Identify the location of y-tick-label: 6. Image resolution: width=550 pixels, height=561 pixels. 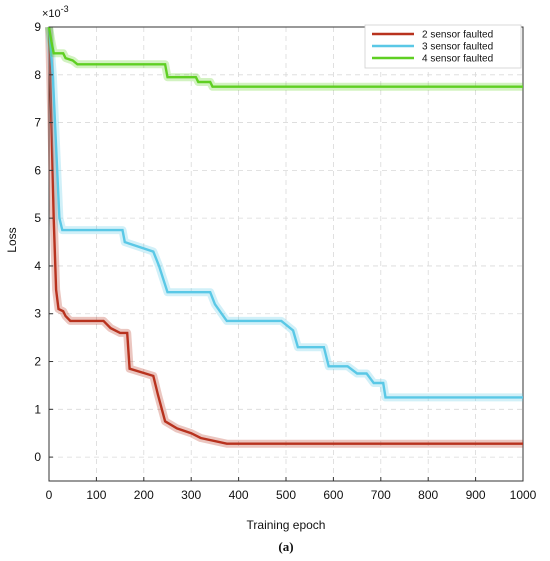
(37, 170).